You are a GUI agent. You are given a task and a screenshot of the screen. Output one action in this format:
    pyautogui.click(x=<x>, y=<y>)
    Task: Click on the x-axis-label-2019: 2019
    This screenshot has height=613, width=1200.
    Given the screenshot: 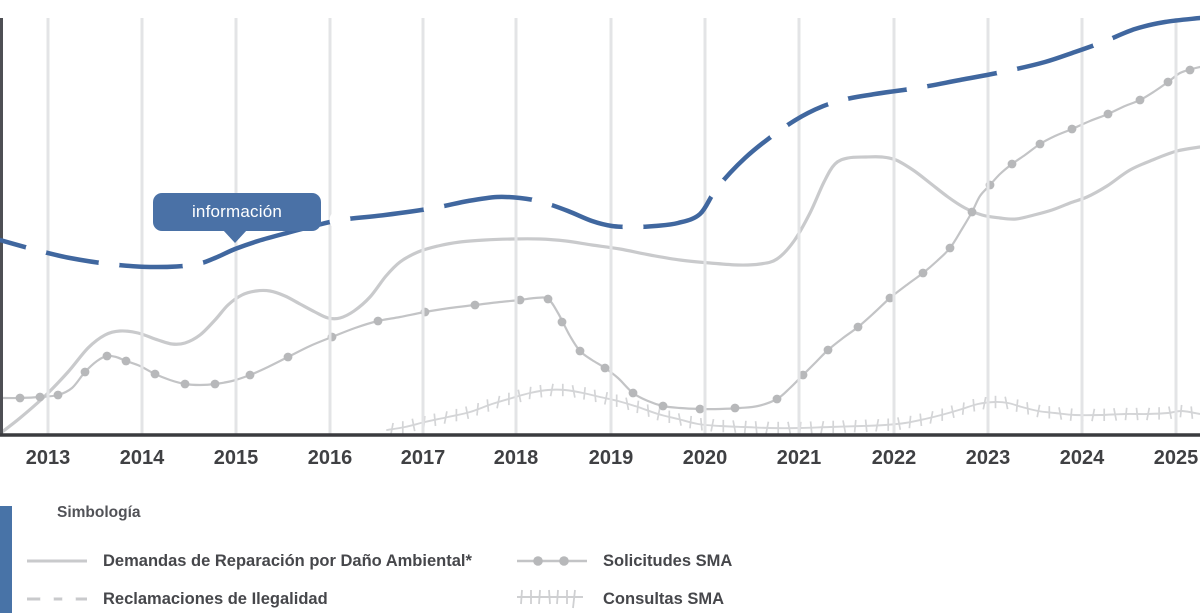 What is the action you would take?
    pyautogui.click(x=611, y=458)
    